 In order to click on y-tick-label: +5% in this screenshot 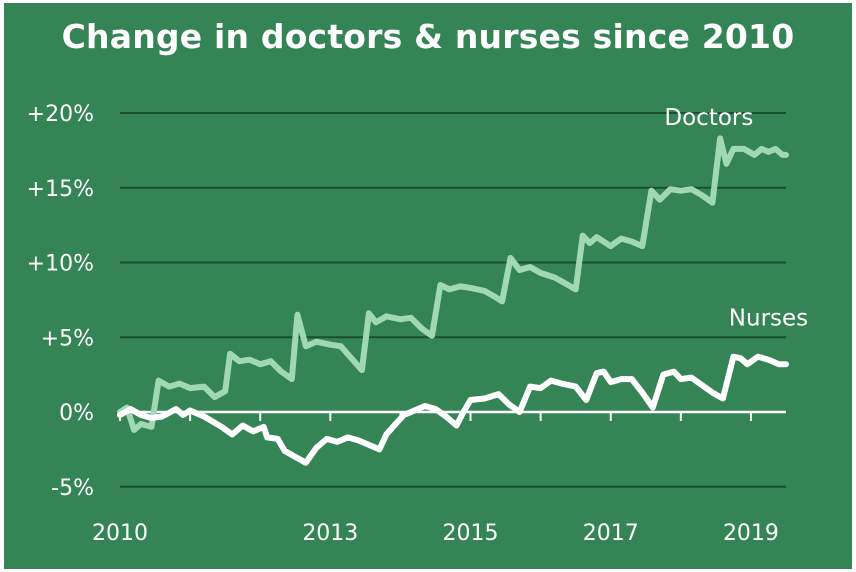, I will do `click(67, 338)`.